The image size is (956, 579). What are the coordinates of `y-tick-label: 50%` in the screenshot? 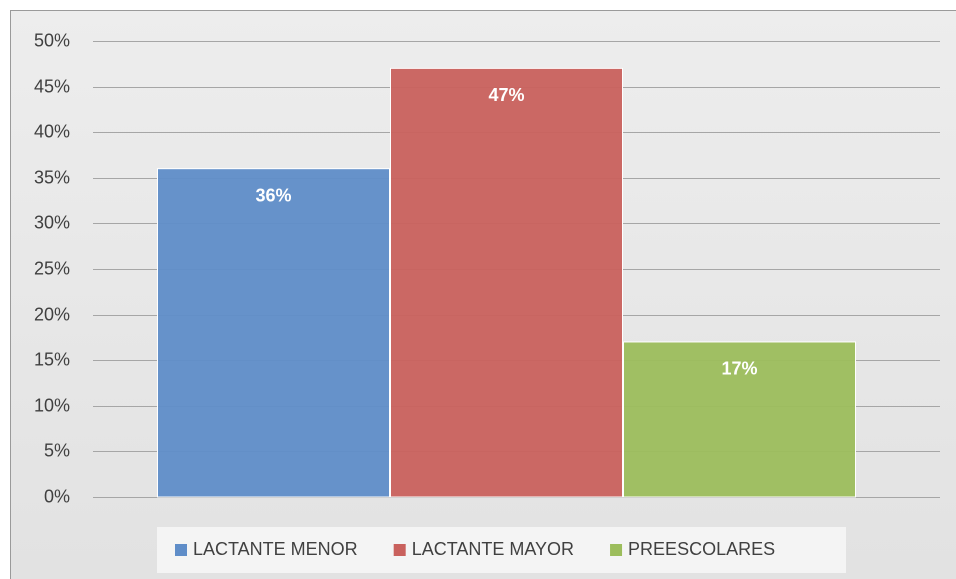 It's located at (52, 40).